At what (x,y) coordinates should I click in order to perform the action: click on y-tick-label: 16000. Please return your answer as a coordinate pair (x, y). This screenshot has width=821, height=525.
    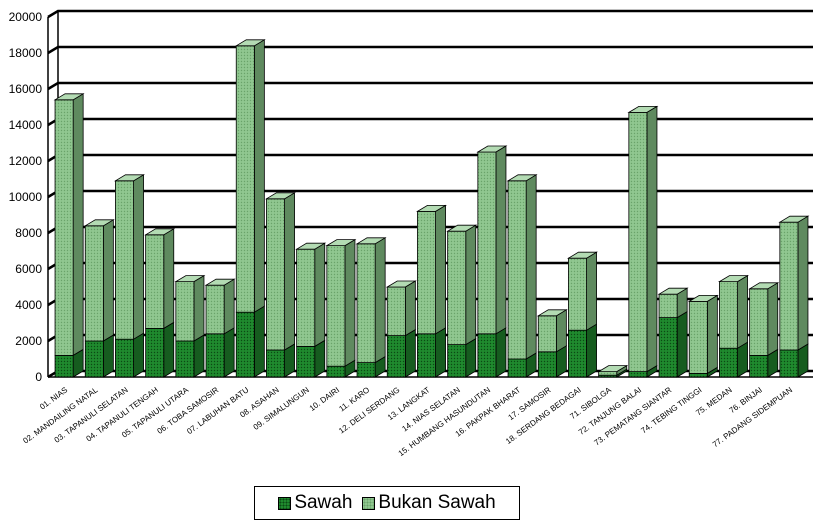
    Looking at the image, I should click on (26, 89).